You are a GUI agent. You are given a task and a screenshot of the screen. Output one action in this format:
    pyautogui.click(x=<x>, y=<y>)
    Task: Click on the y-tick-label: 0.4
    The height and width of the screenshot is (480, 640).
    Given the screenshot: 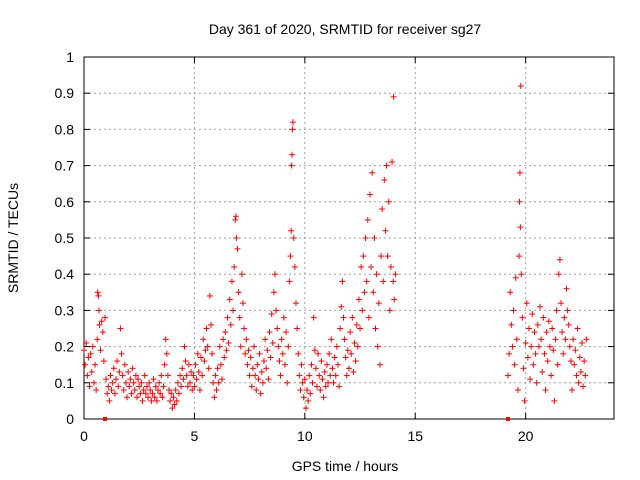 What is the action you would take?
    pyautogui.click(x=65, y=274)
    